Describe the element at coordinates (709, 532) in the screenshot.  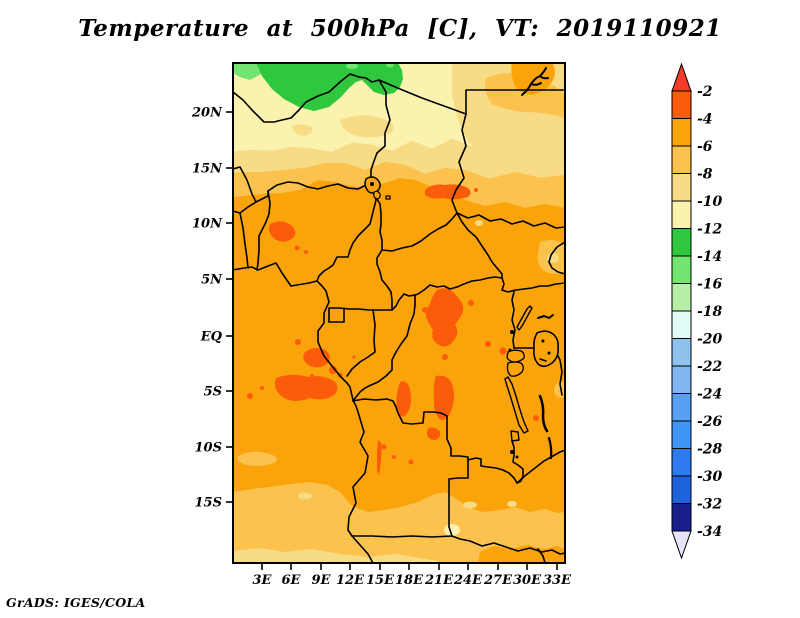
I see `colorbar-label--34: -34` at that location.